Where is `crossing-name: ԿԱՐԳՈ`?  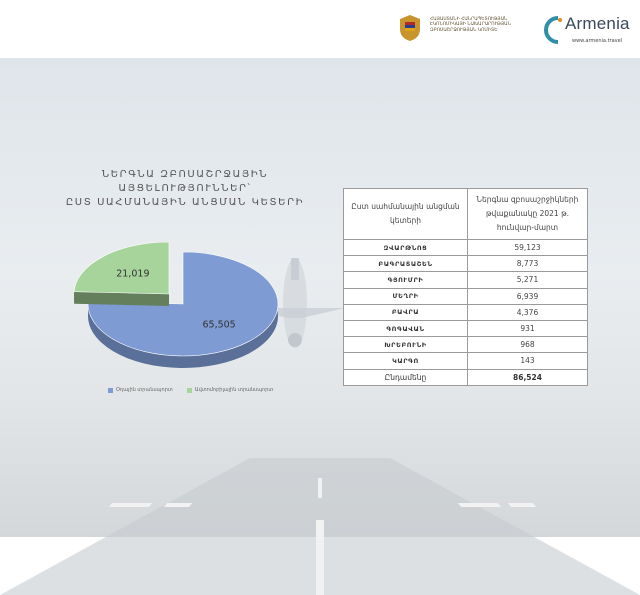 crossing-name: ԿԱՐԳՈ is located at coordinates (405, 361).